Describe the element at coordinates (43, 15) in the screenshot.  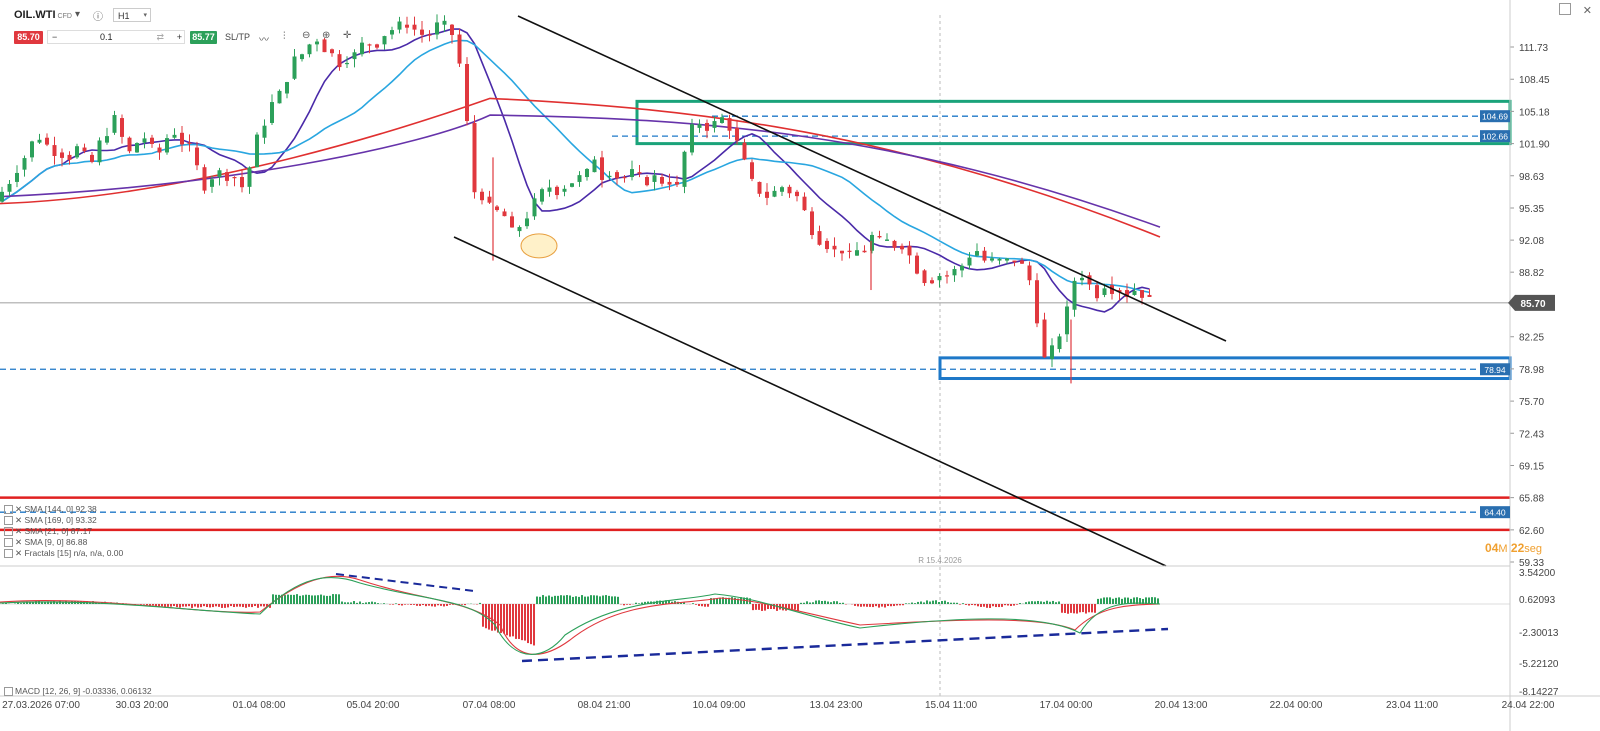
I see `symbol-label: OIL.WTI CFD` at that location.